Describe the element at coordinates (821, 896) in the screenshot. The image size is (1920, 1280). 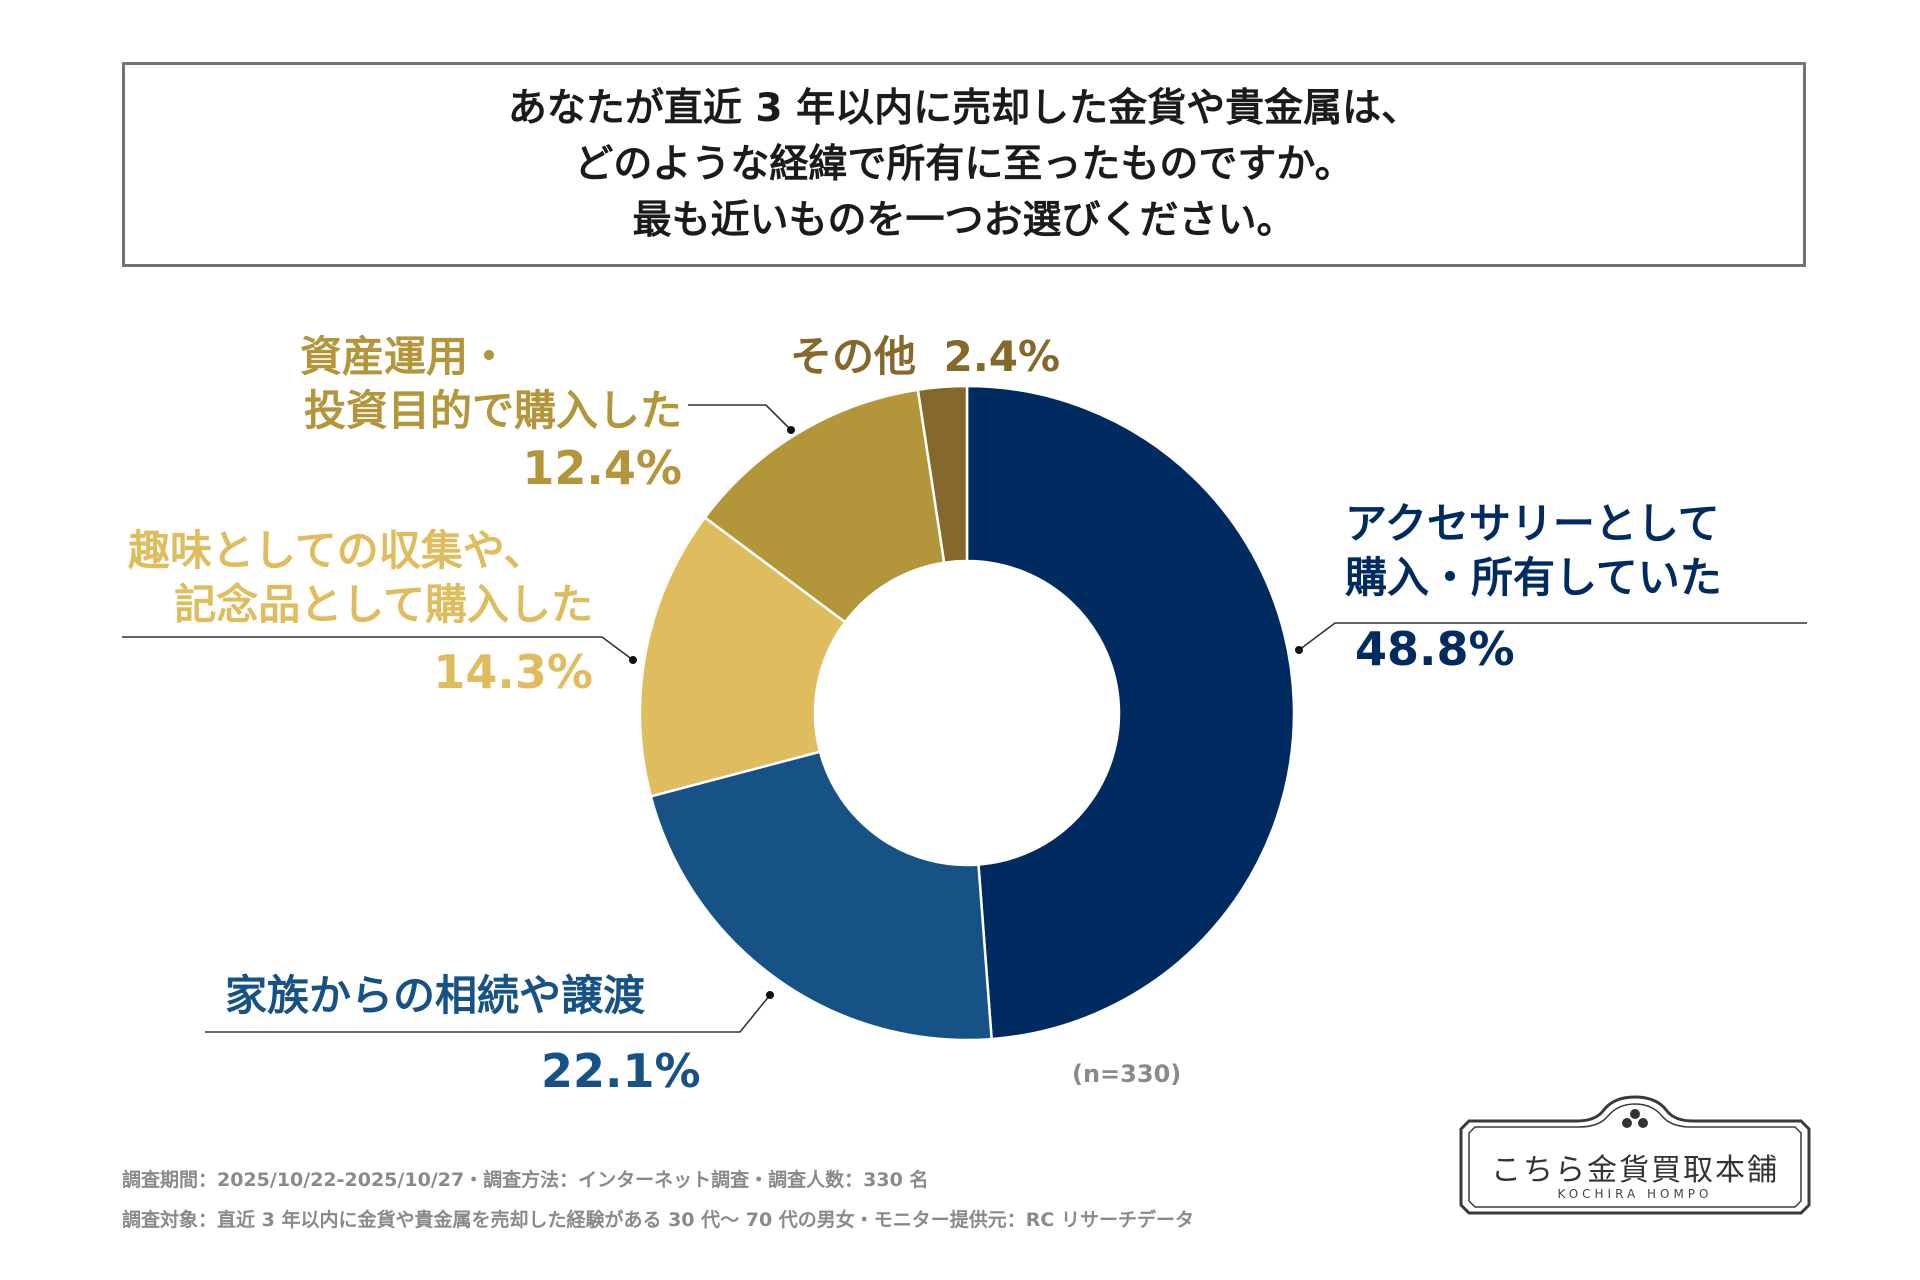
I see `slice-inheritance` at that location.